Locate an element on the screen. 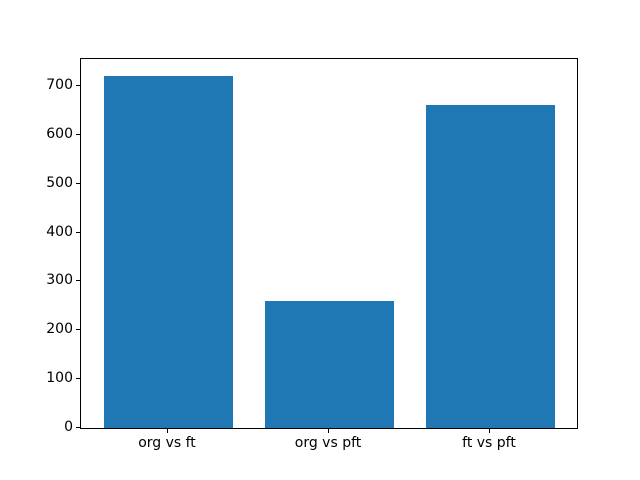  y-tick-label: 500 is located at coordinates (59, 183).